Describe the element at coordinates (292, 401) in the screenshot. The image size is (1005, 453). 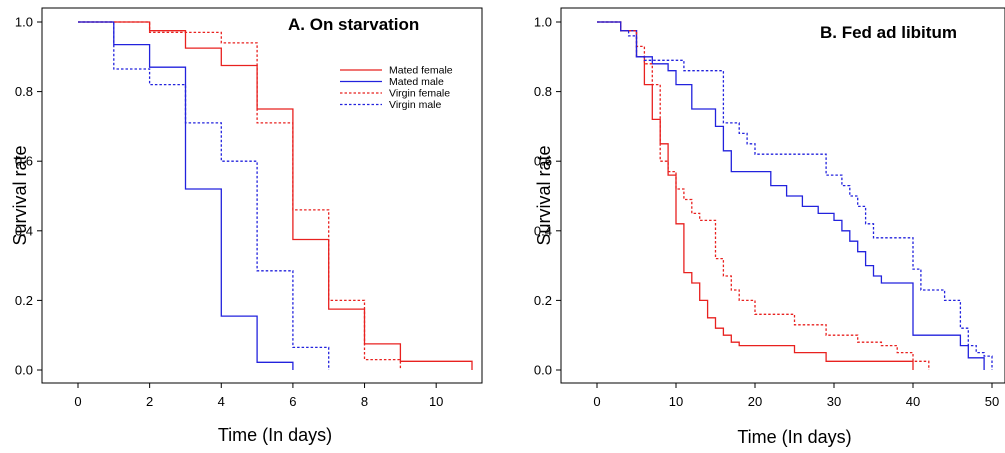
I see `x-tick-label: 6` at that location.